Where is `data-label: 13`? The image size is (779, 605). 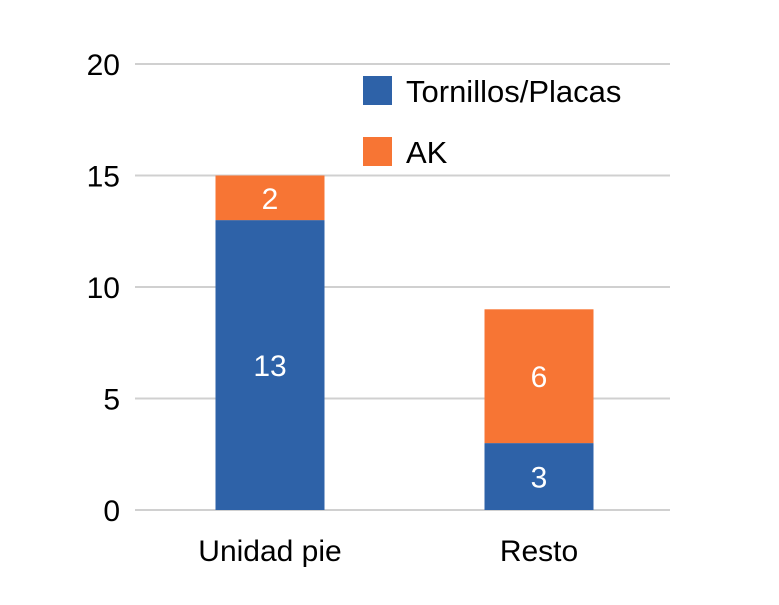
data-label: 13 is located at coordinates (269, 366).